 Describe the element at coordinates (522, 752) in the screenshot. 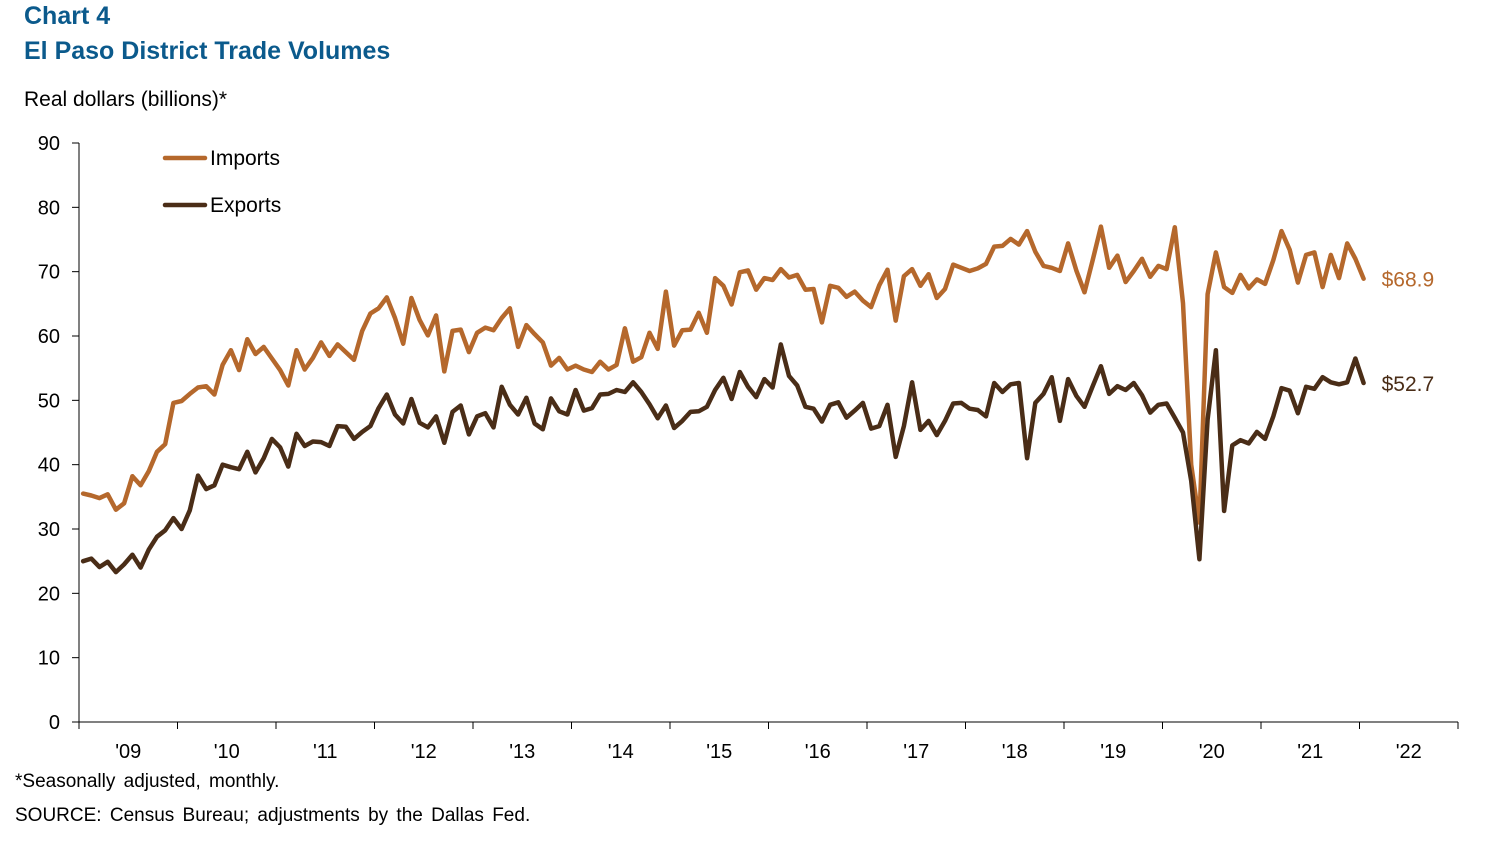

I see `x-tick-label: '13` at that location.